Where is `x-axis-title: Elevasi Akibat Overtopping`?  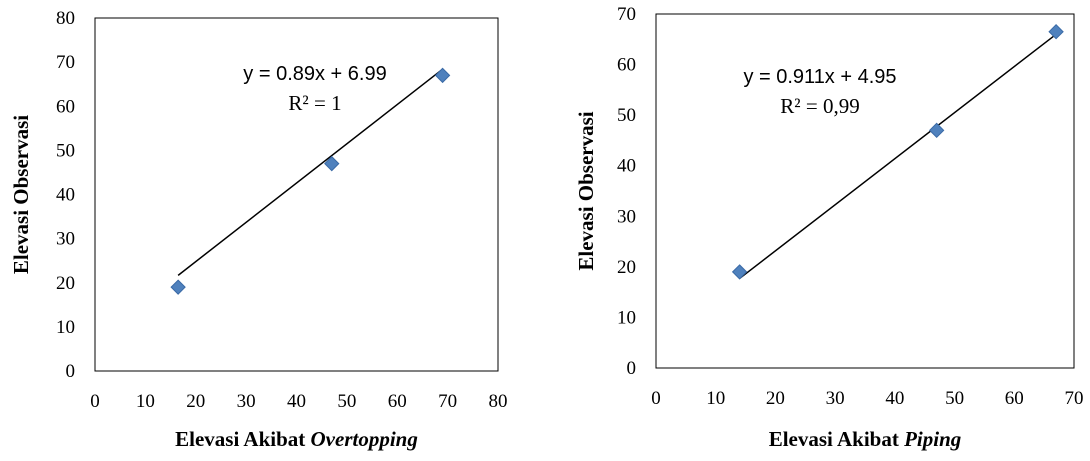
x-axis-title: Elevasi Akibat Overtopping is located at coordinates (296, 439).